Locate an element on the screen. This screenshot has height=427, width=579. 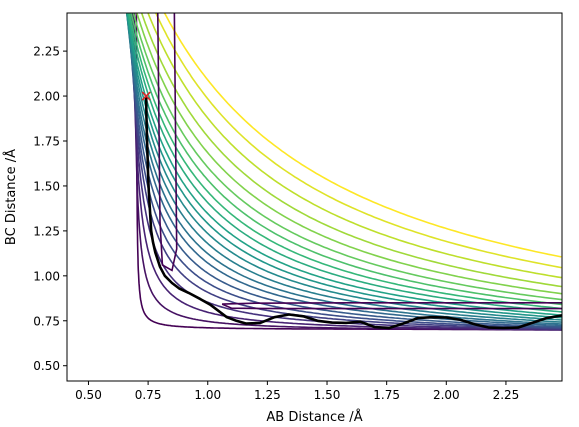
x-tick-label: 1.00 is located at coordinates (207, 395).